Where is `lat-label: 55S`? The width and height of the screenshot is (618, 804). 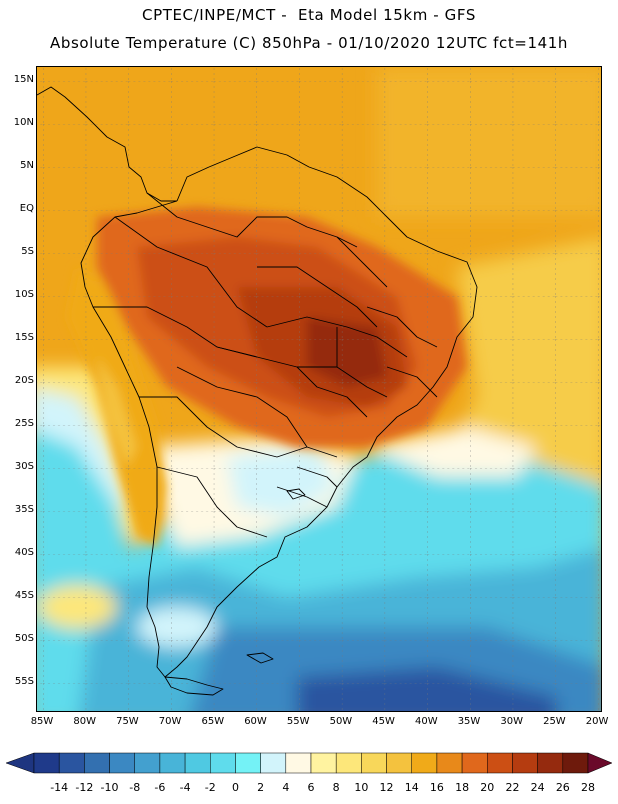
lat-label: 55S is located at coordinates (24, 681).